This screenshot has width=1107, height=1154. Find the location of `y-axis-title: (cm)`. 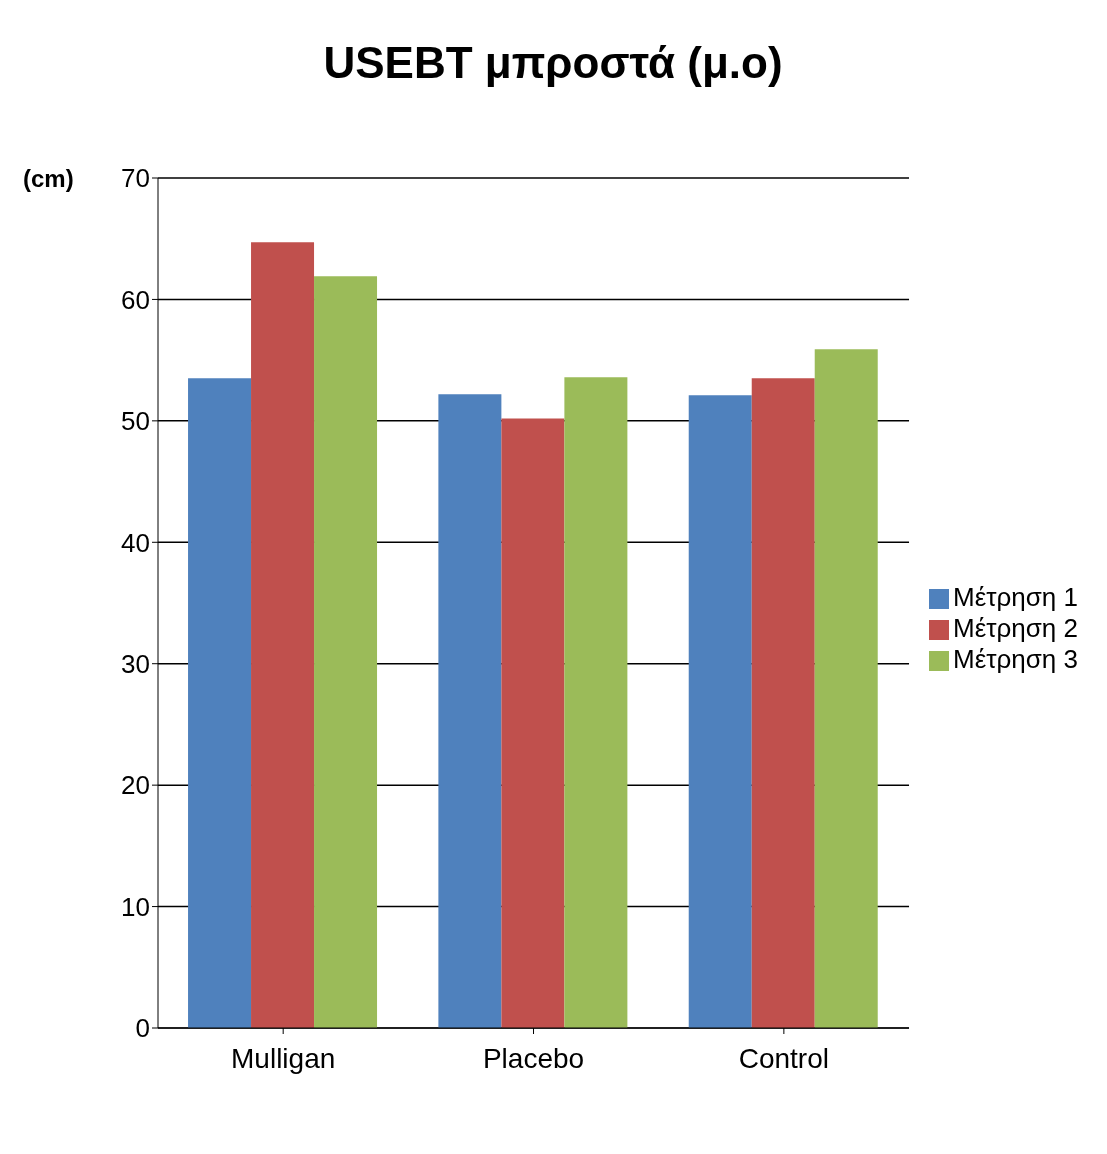

y-axis-title: (cm) is located at coordinates (48, 178).